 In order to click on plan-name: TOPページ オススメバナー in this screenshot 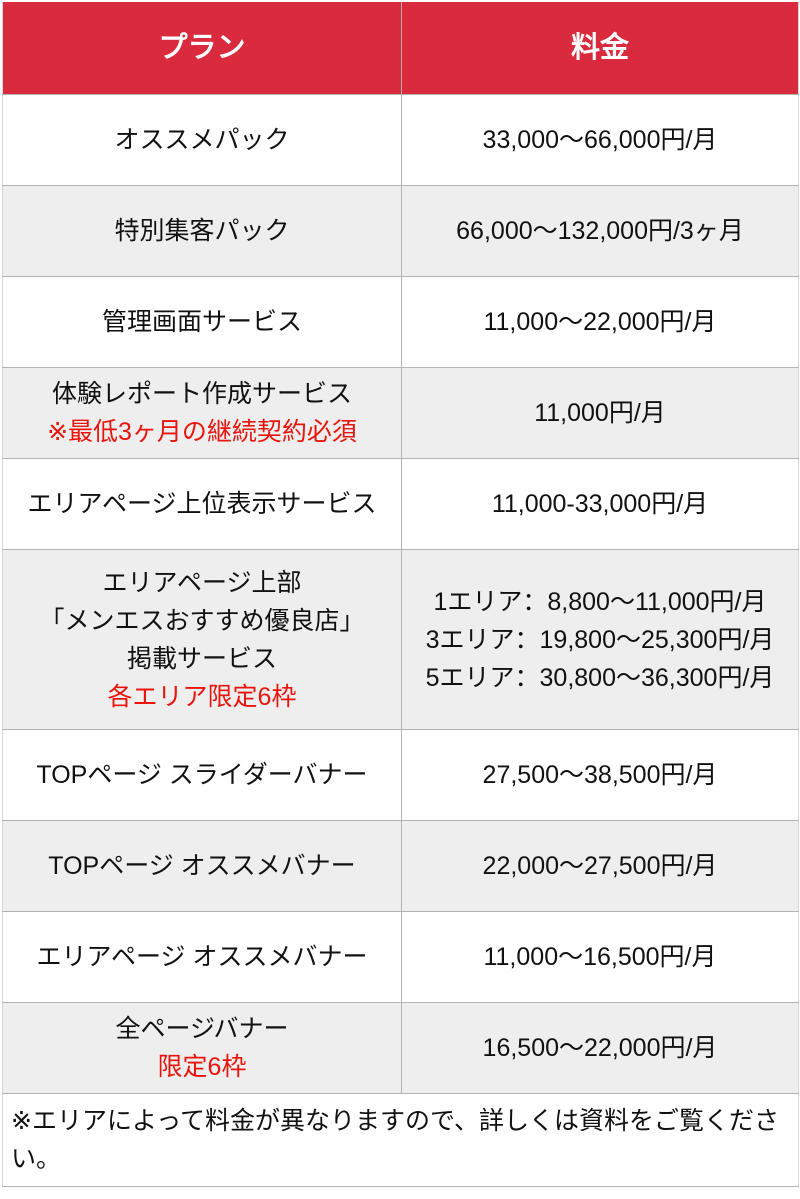, I will do `click(202, 866)`.